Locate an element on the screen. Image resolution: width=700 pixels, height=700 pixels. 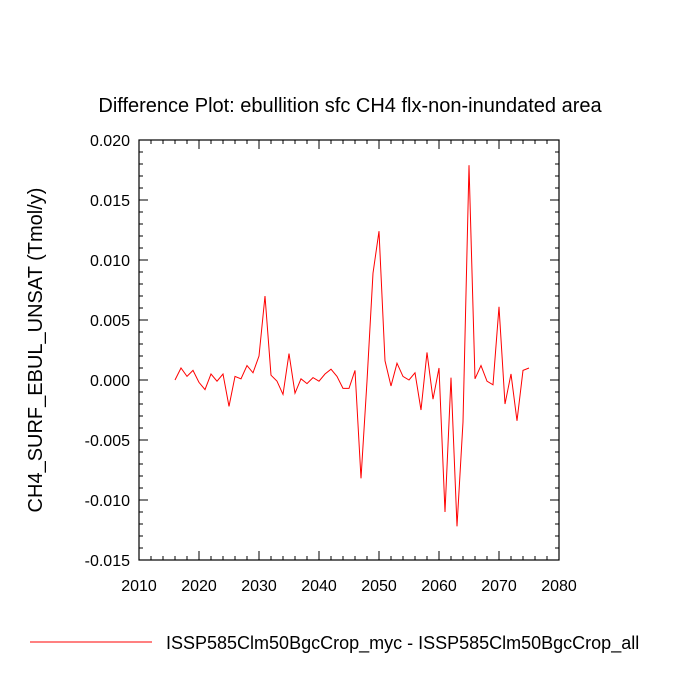
y-tick-label: 0.015 is located at coordinates (110, 201).